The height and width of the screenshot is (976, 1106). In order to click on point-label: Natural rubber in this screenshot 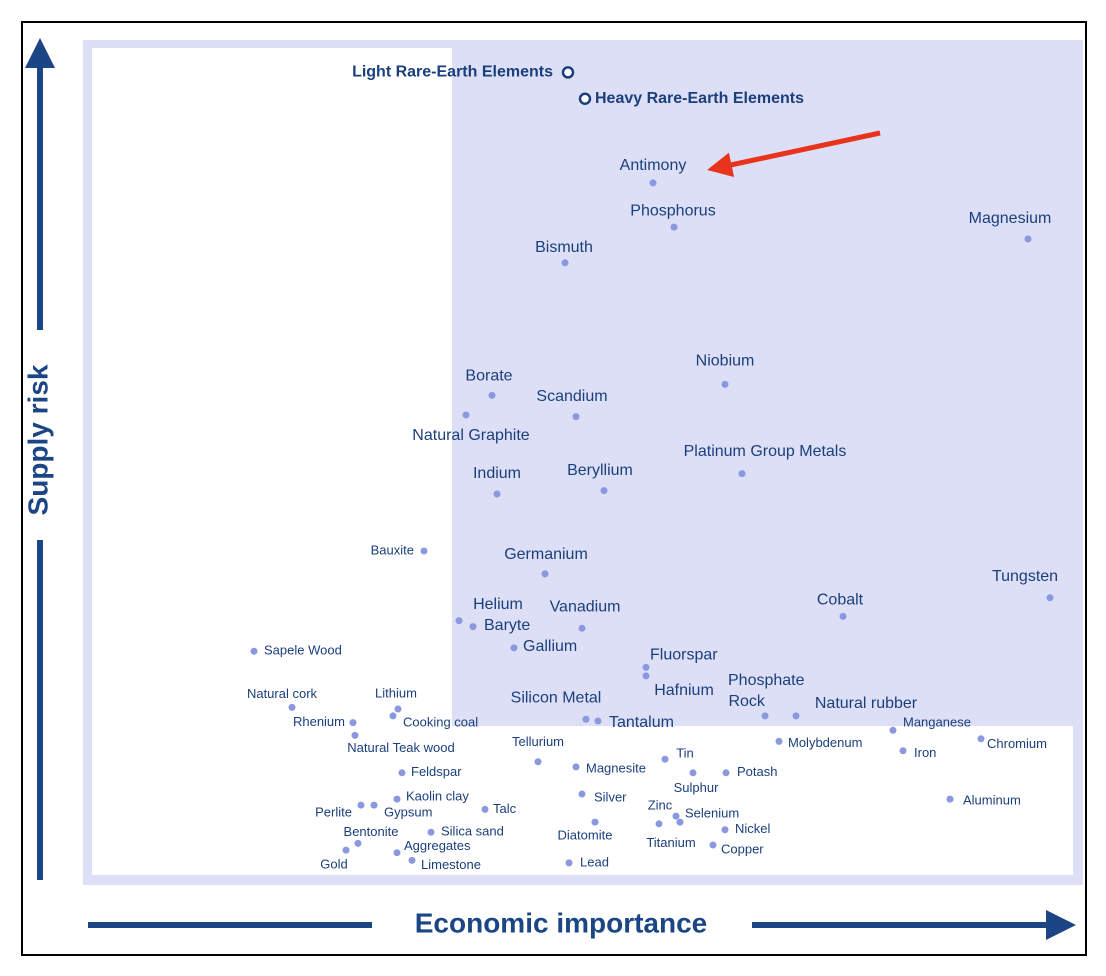, I will do `click(866, 703)`.